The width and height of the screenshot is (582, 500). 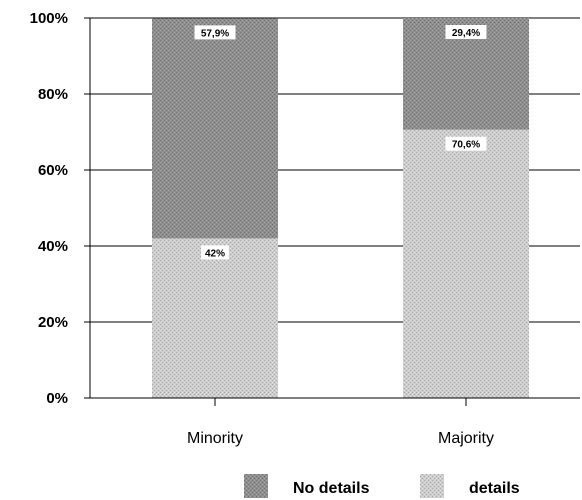 What do you see at coordinates (49, 18) in the screenshot?
I see `y-tick-label: 100%` at bounding box center [49, 18].